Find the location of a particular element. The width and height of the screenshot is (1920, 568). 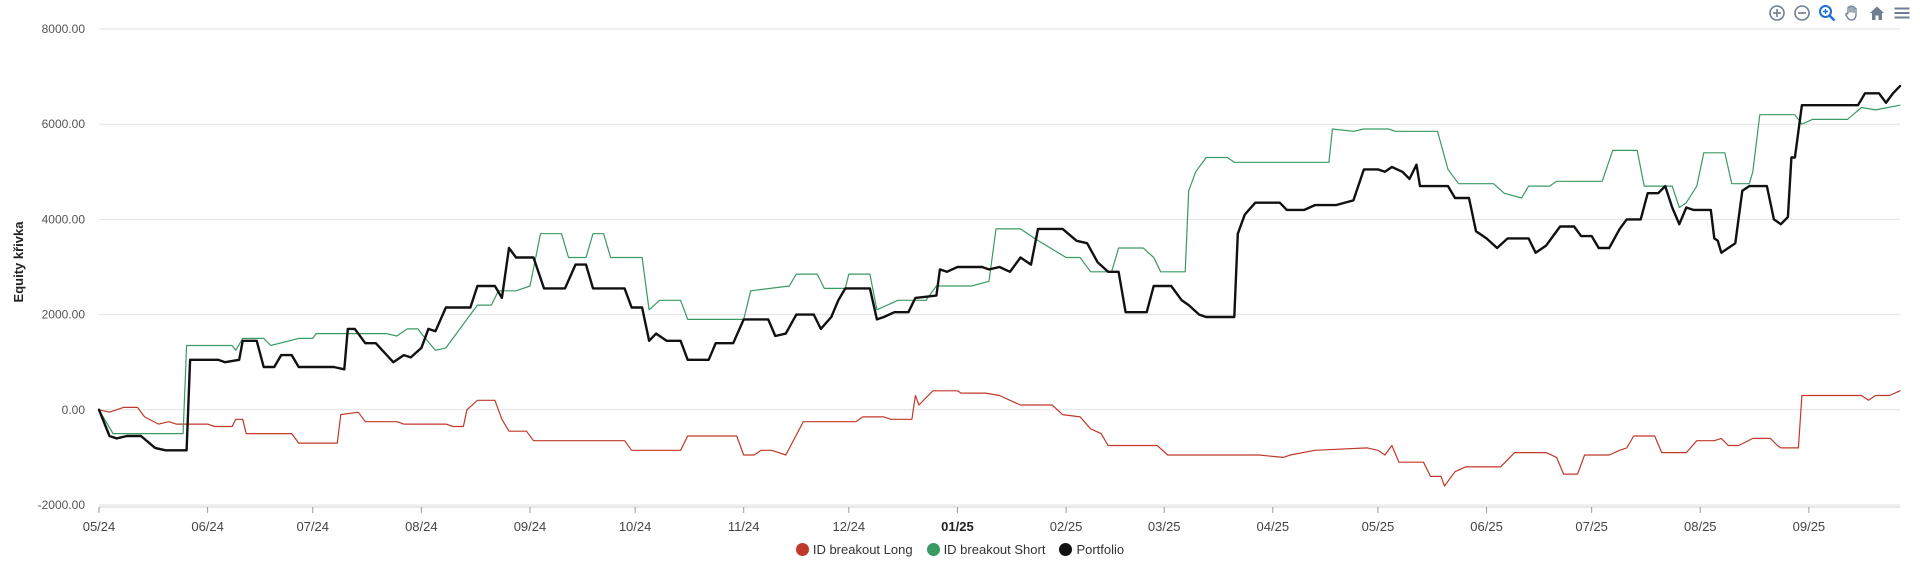

menu-button is located at coordinates (1901, 12).